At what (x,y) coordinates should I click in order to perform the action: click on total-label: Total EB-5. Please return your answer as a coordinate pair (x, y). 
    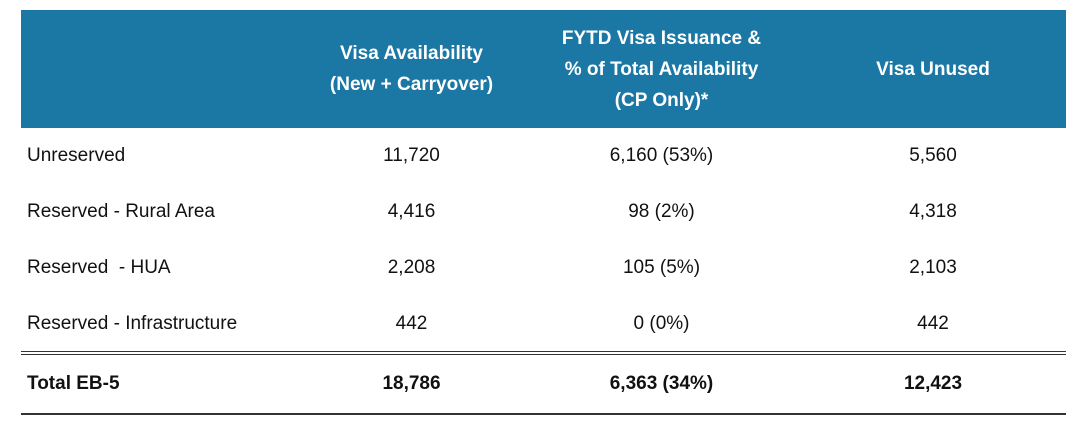
    Looking at the image, I should click on (160, 383).